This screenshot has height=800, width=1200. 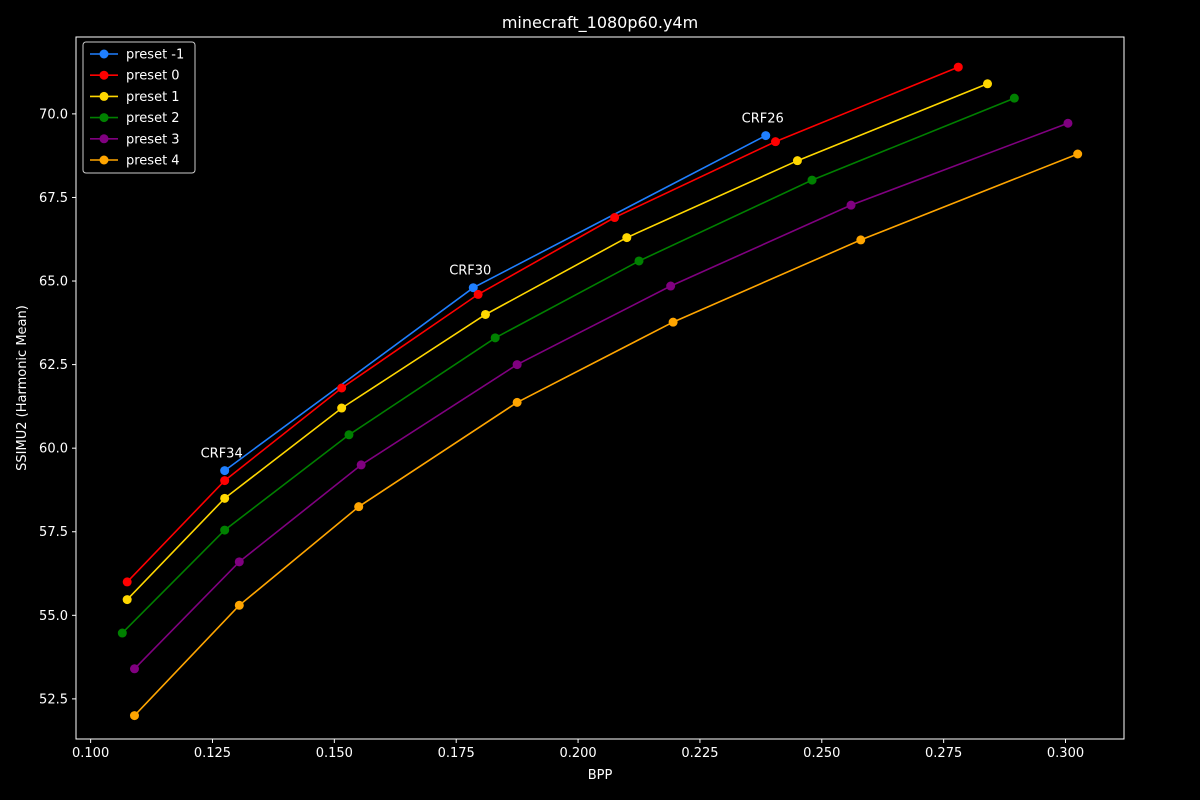 I want to click on y-tick-label: 65.0, so click(x=53, y=282).